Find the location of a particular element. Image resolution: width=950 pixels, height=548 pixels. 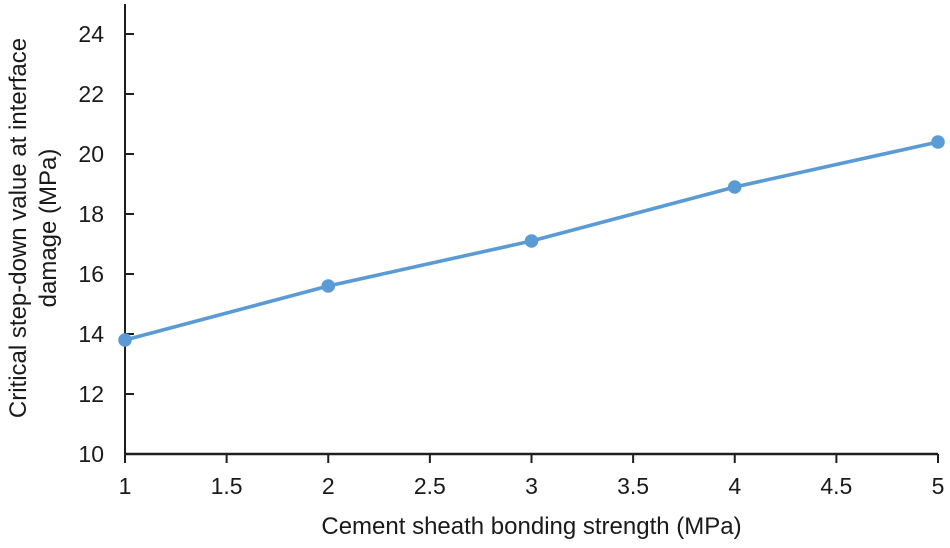

x-tick-label: 5 is located at coordinates (938, 486).